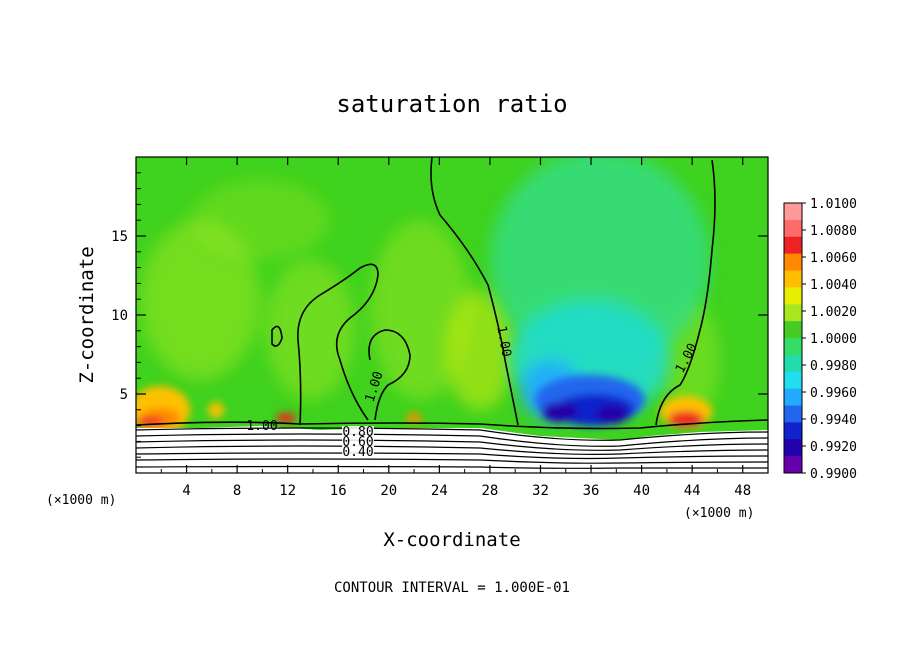  I want to click on contour-label-0: 1.00, so click(261, 426).